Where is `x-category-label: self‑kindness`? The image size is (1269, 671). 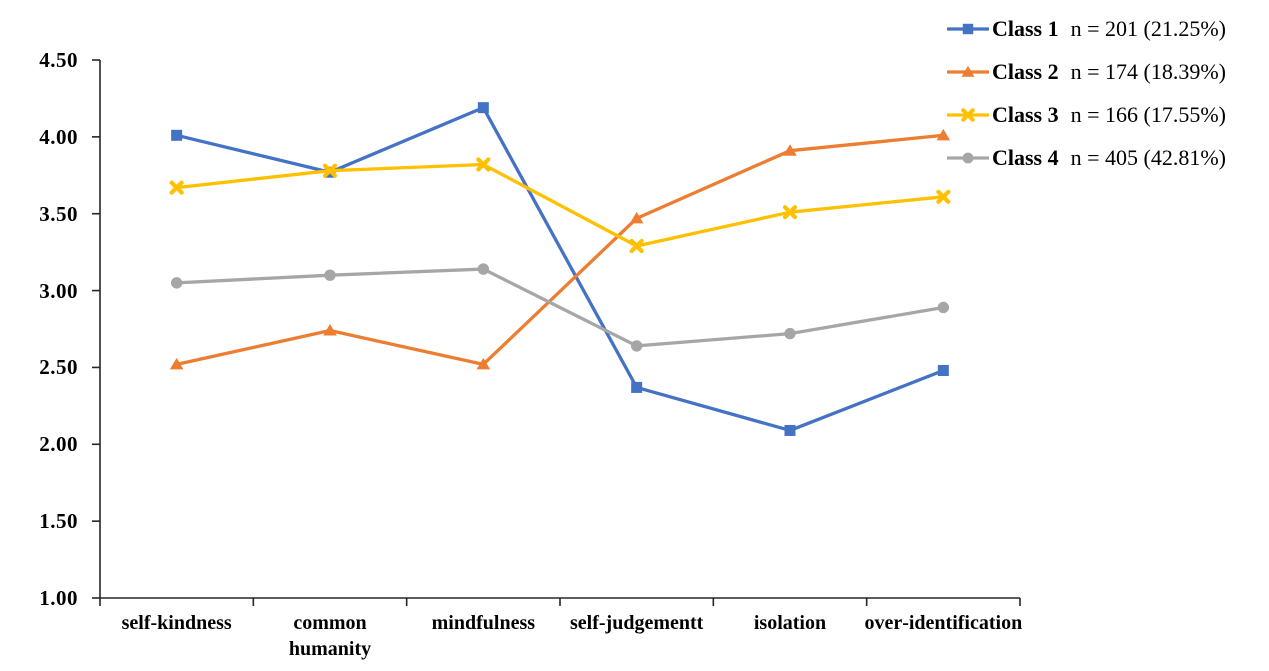 x-category-label: self‑kindness is located at coordinates (176, 623).